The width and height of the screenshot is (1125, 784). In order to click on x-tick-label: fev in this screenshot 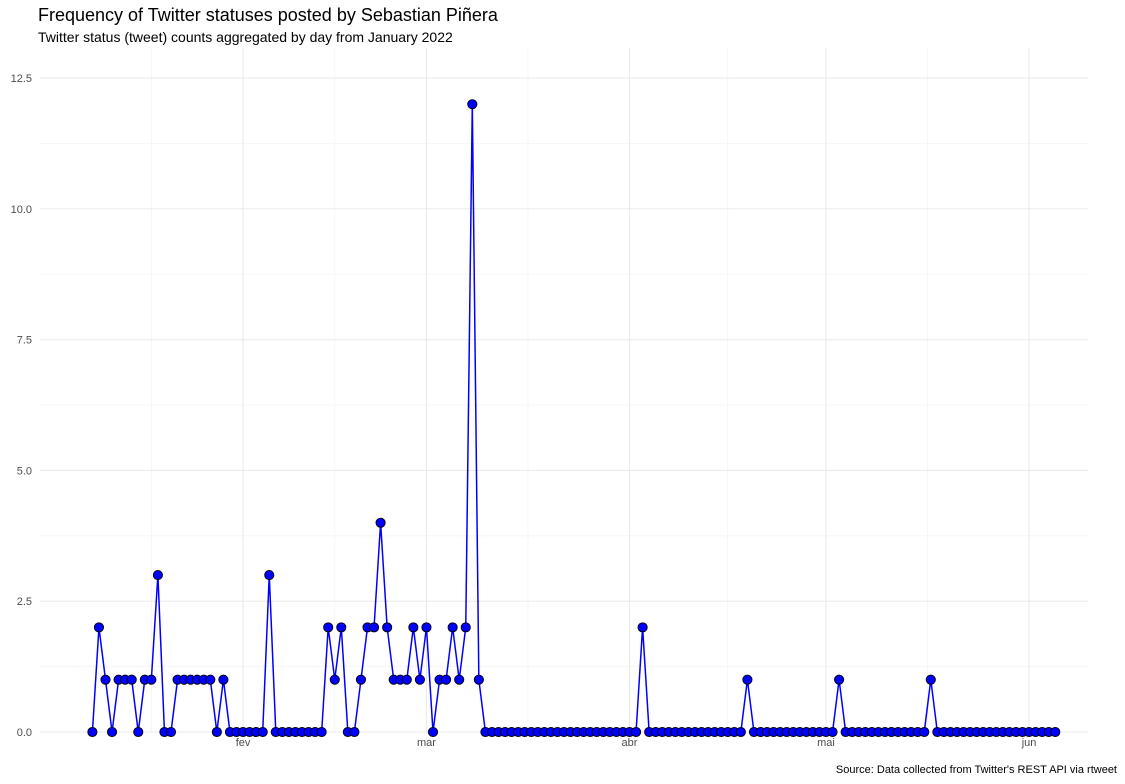, I will do `click(243, 743)`.